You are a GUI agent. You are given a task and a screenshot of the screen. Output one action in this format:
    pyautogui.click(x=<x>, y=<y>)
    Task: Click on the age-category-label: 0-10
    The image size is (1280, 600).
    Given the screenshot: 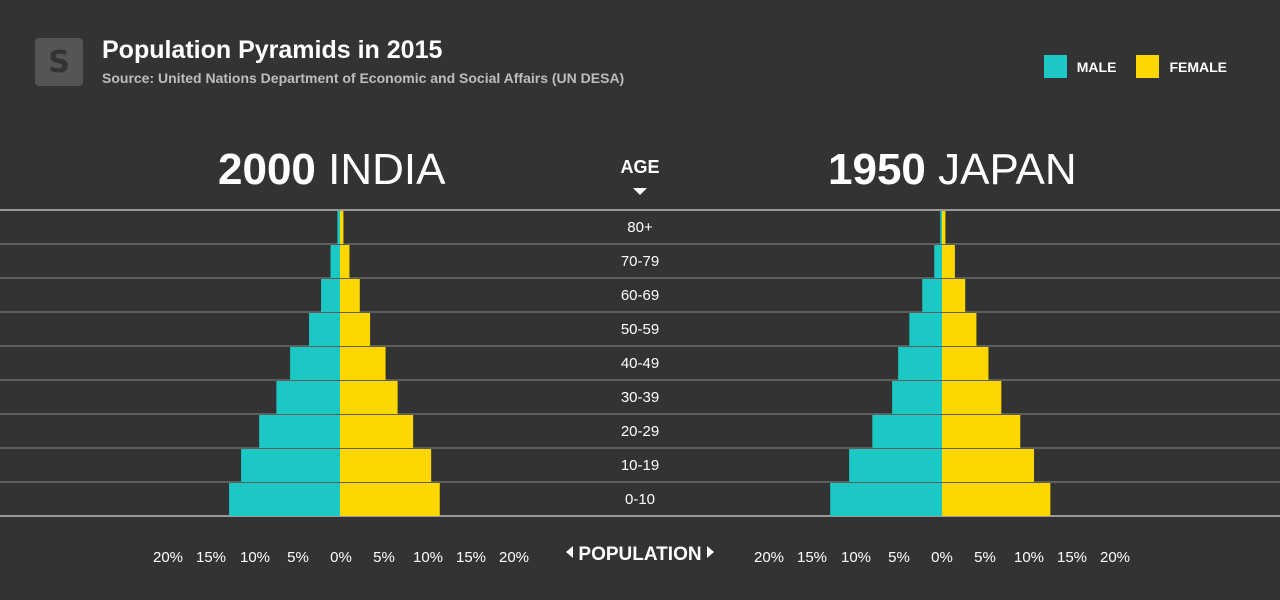 What is the action you would take?
    pyautogui.click(x=640, y=499)
    